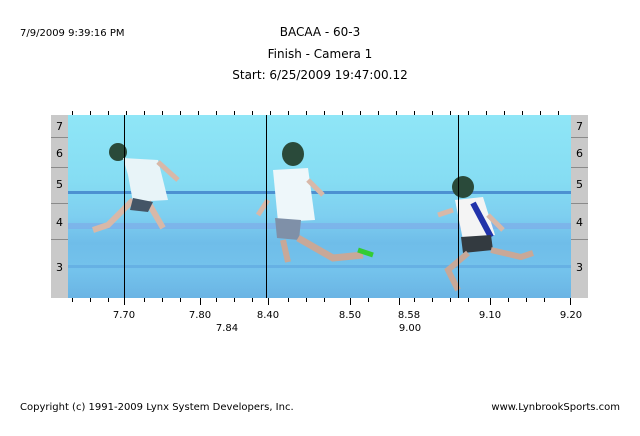 The height and width of the screenshot is (436, 640). I want to click on time-label: 8.40, so click(268, 315).